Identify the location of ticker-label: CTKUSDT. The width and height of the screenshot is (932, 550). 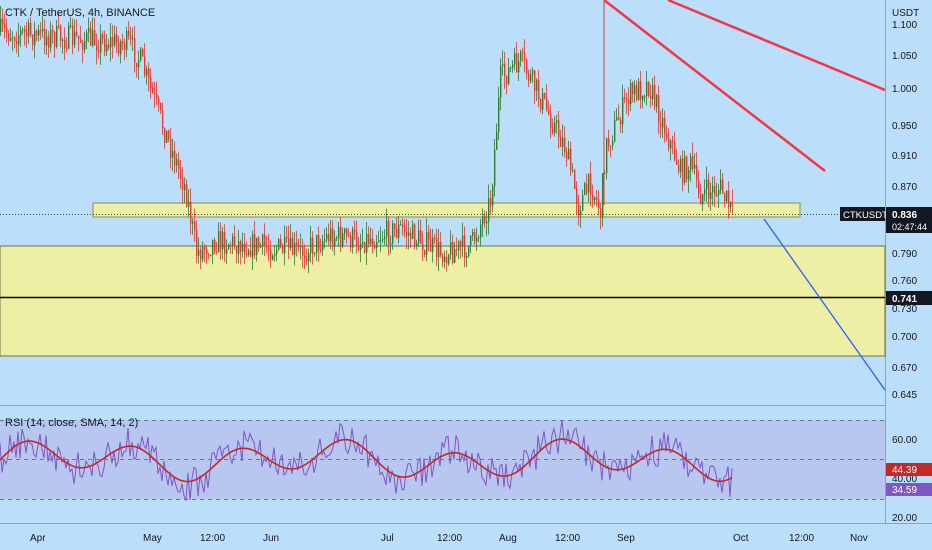
(865, 215).